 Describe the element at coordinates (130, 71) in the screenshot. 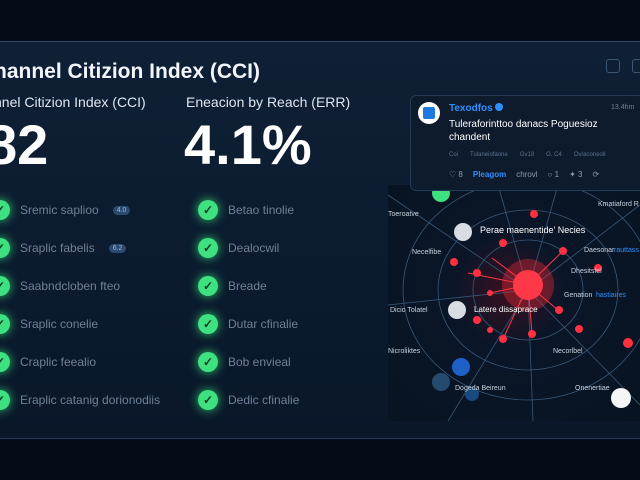

I see `page-title: hannel Citizion Index (CCI)` at that location.